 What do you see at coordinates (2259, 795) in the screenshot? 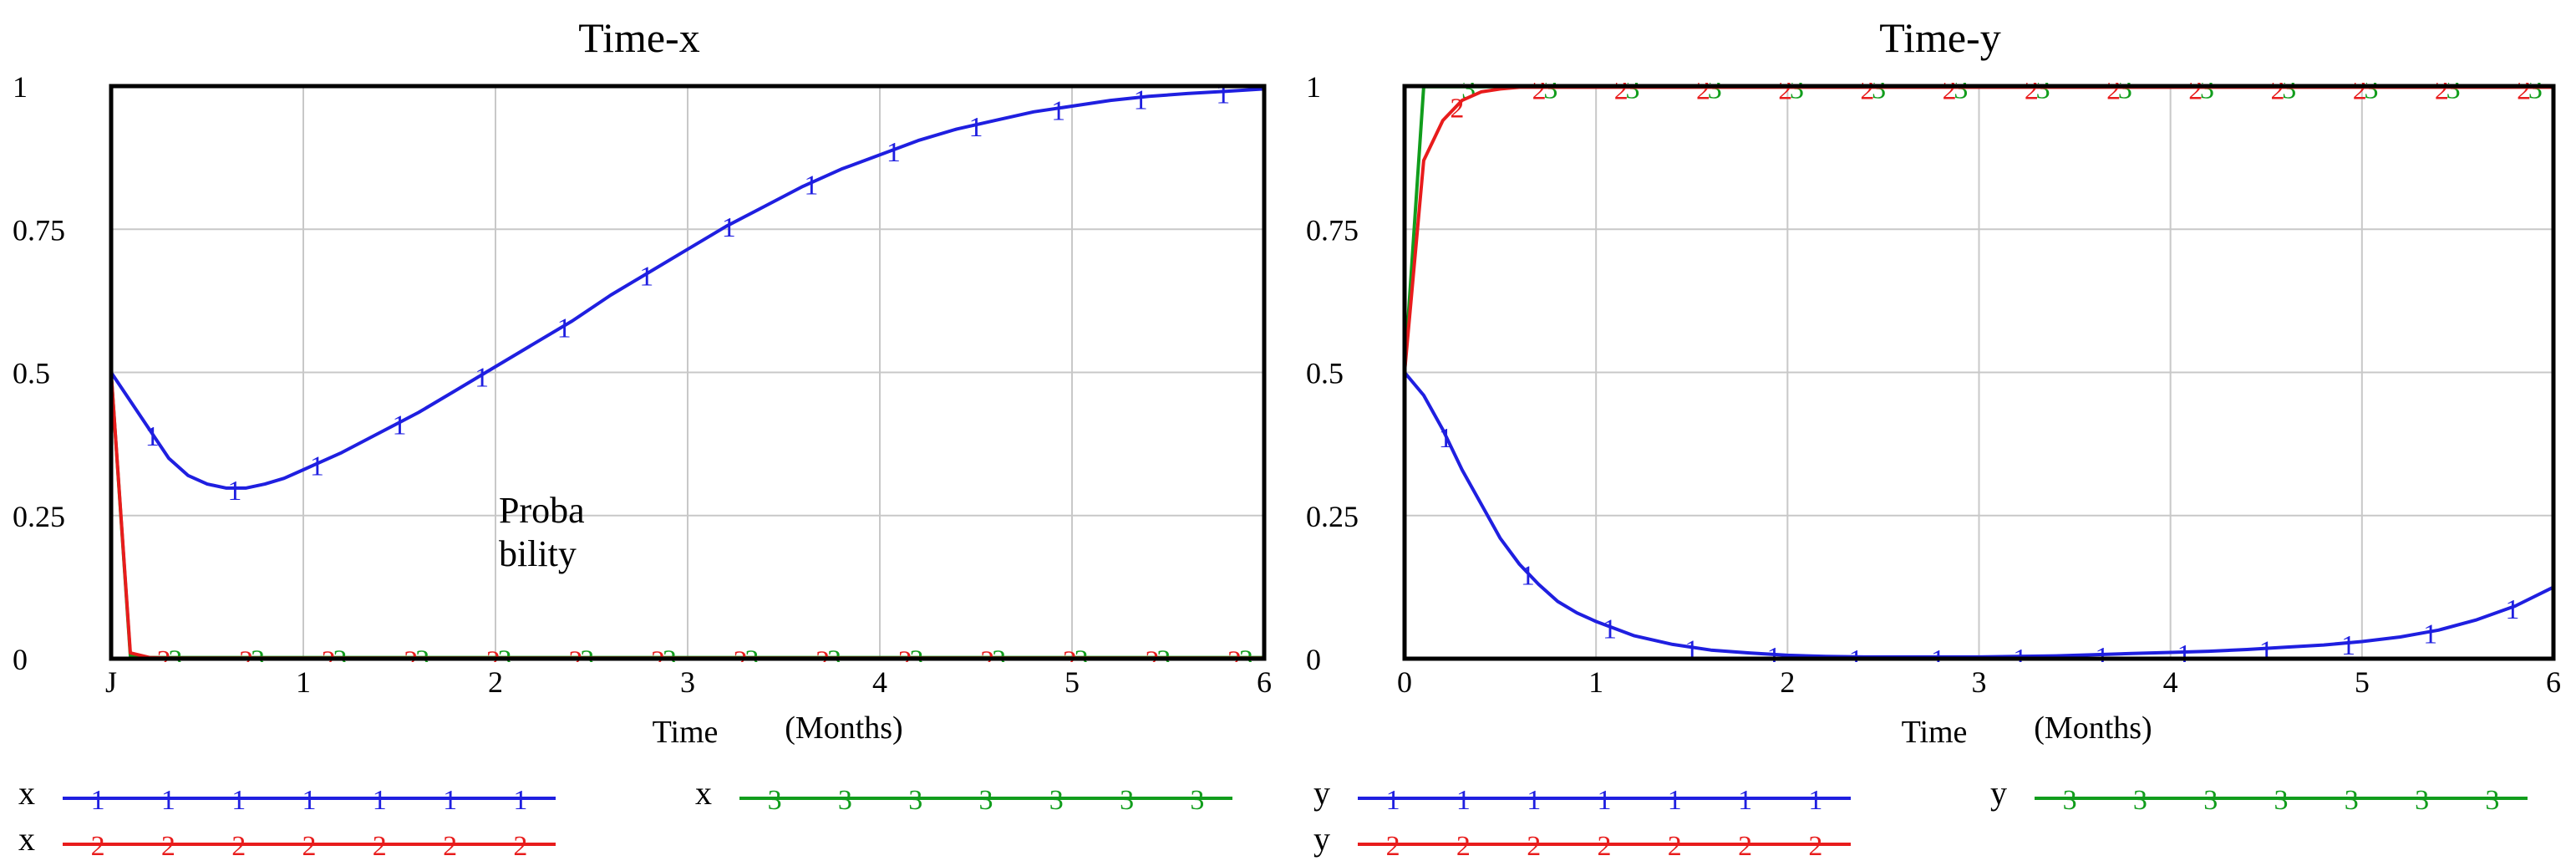
I see `legend-entry-3: y 3 3 3 3 3 3 3` at bounding box center [2259, 795].